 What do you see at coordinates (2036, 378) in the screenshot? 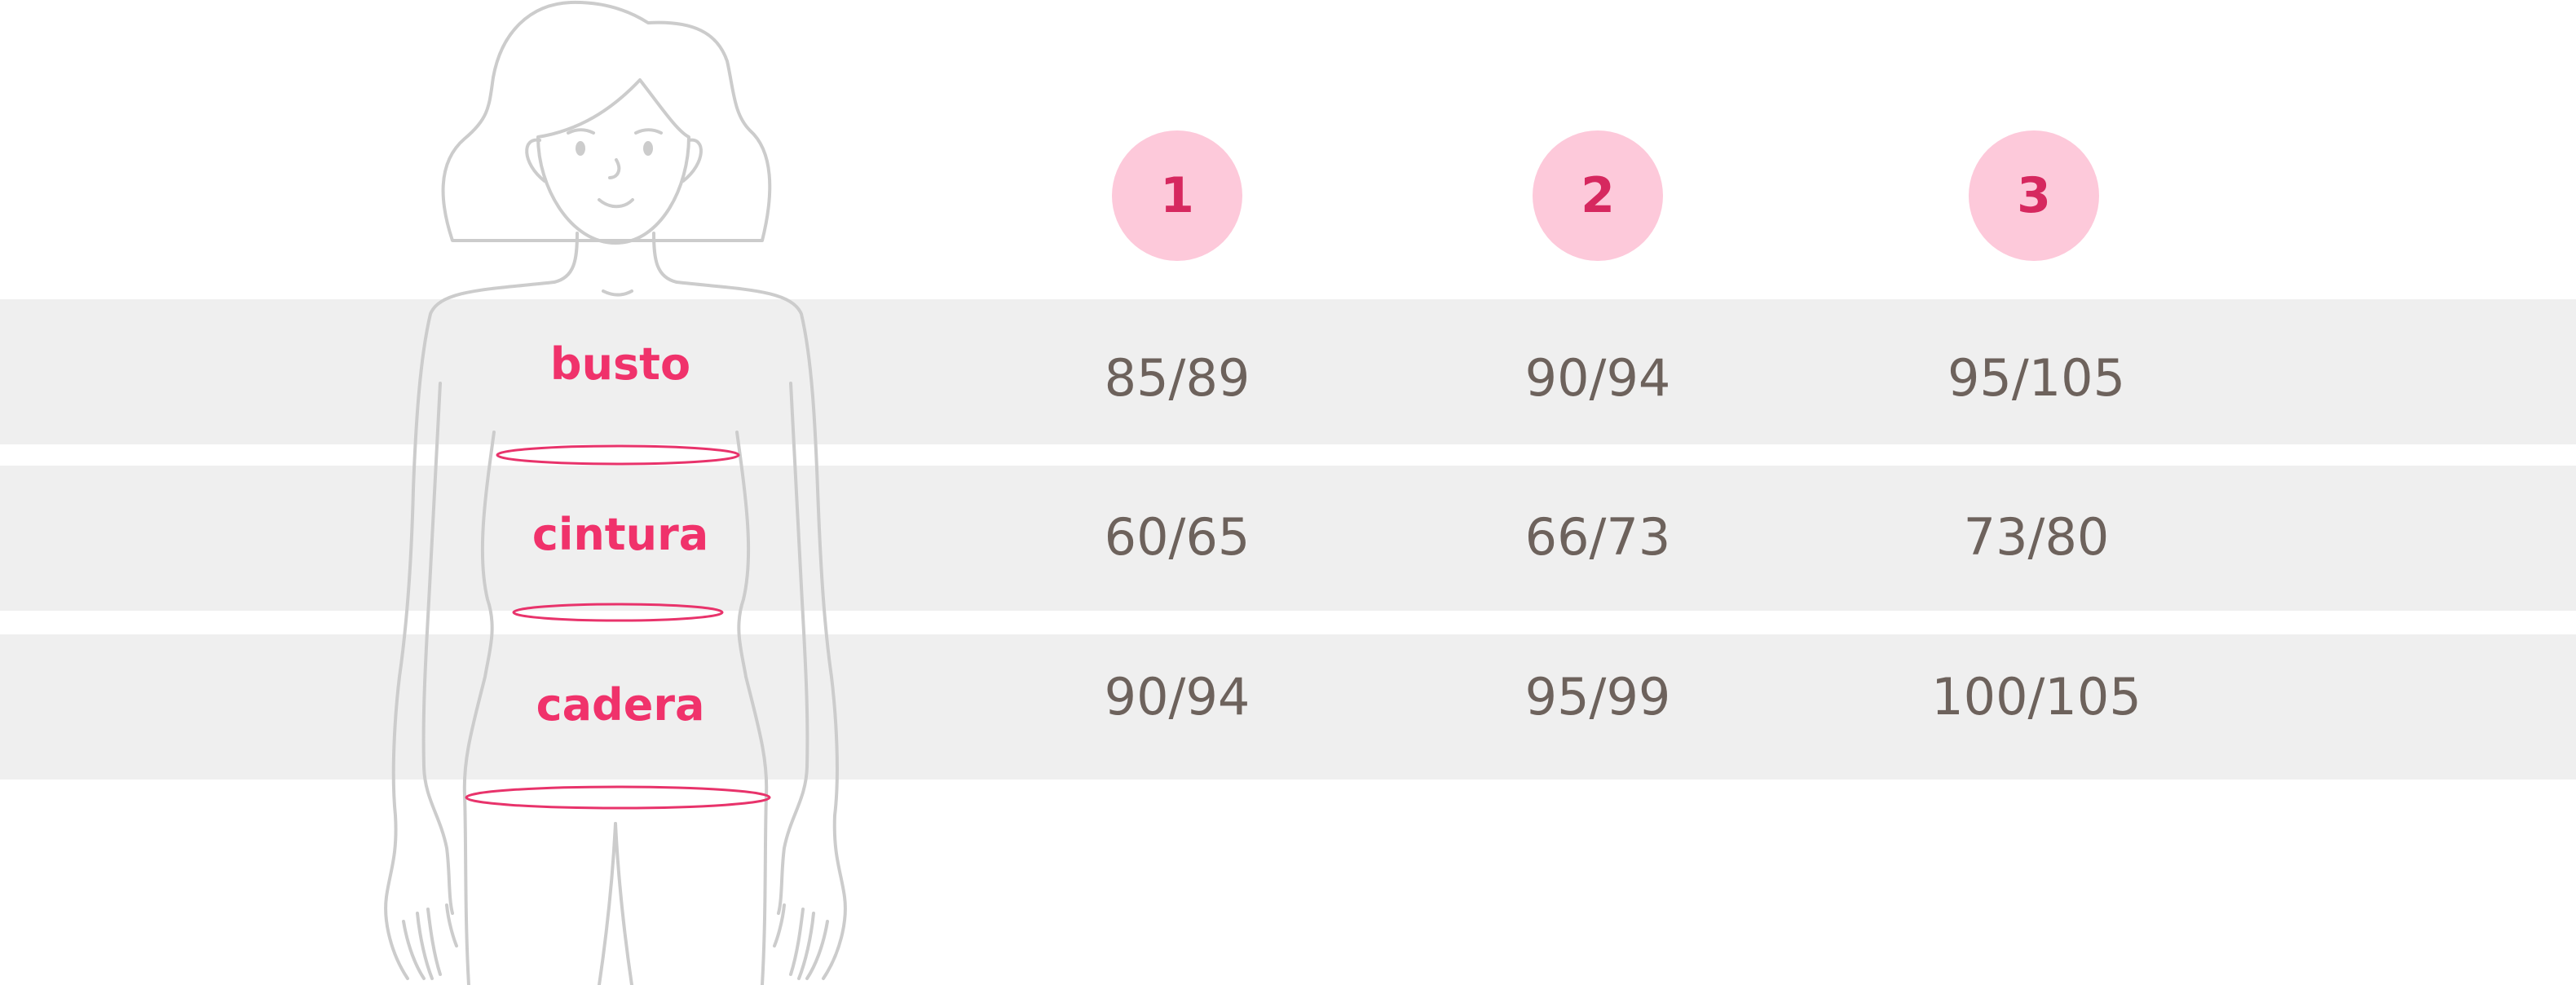
I see `cell-busto-size-3: 95/105` at bounding box center [2036, 378].